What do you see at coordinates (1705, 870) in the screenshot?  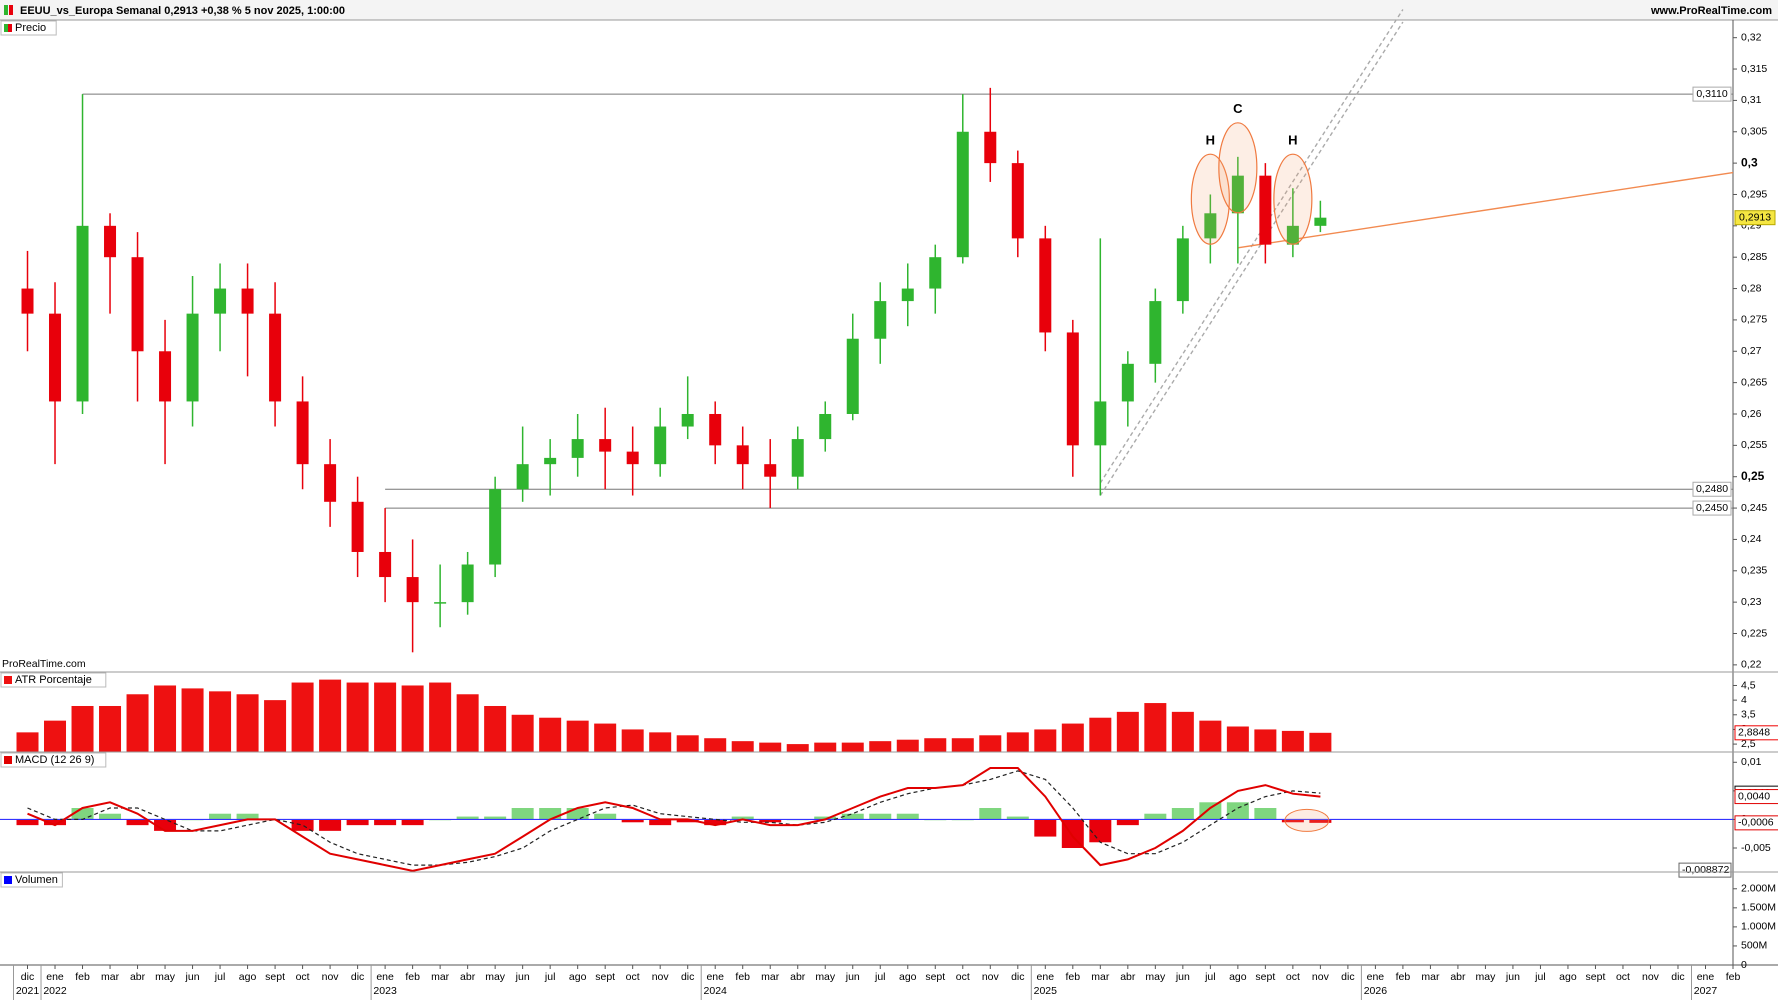 I see `marker-label: -0,008872` at bounding box center [1705, 870].